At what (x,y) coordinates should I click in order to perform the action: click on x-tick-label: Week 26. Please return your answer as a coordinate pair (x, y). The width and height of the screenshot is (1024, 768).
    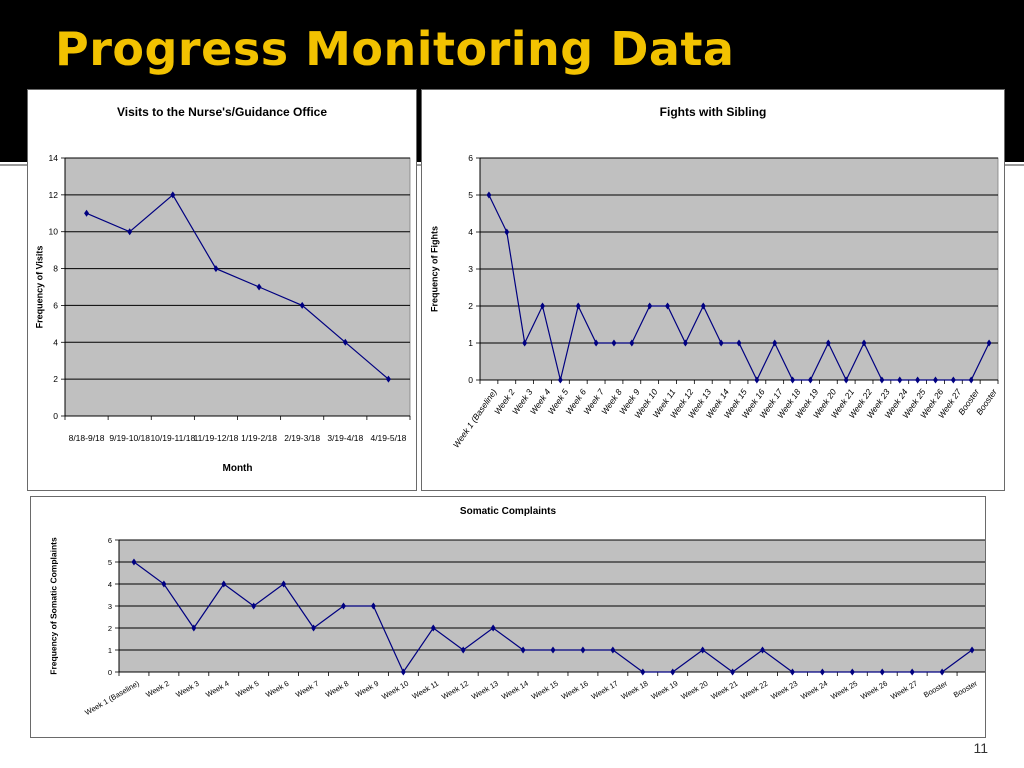
    Looking at the image, I should click on (874, 690).